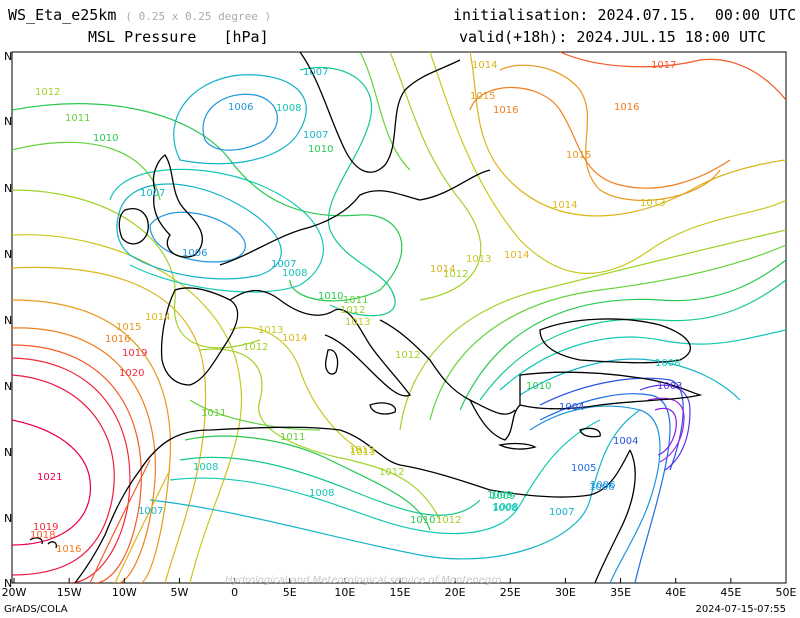  I want to click on coast-europe-north, so click(355, 217).